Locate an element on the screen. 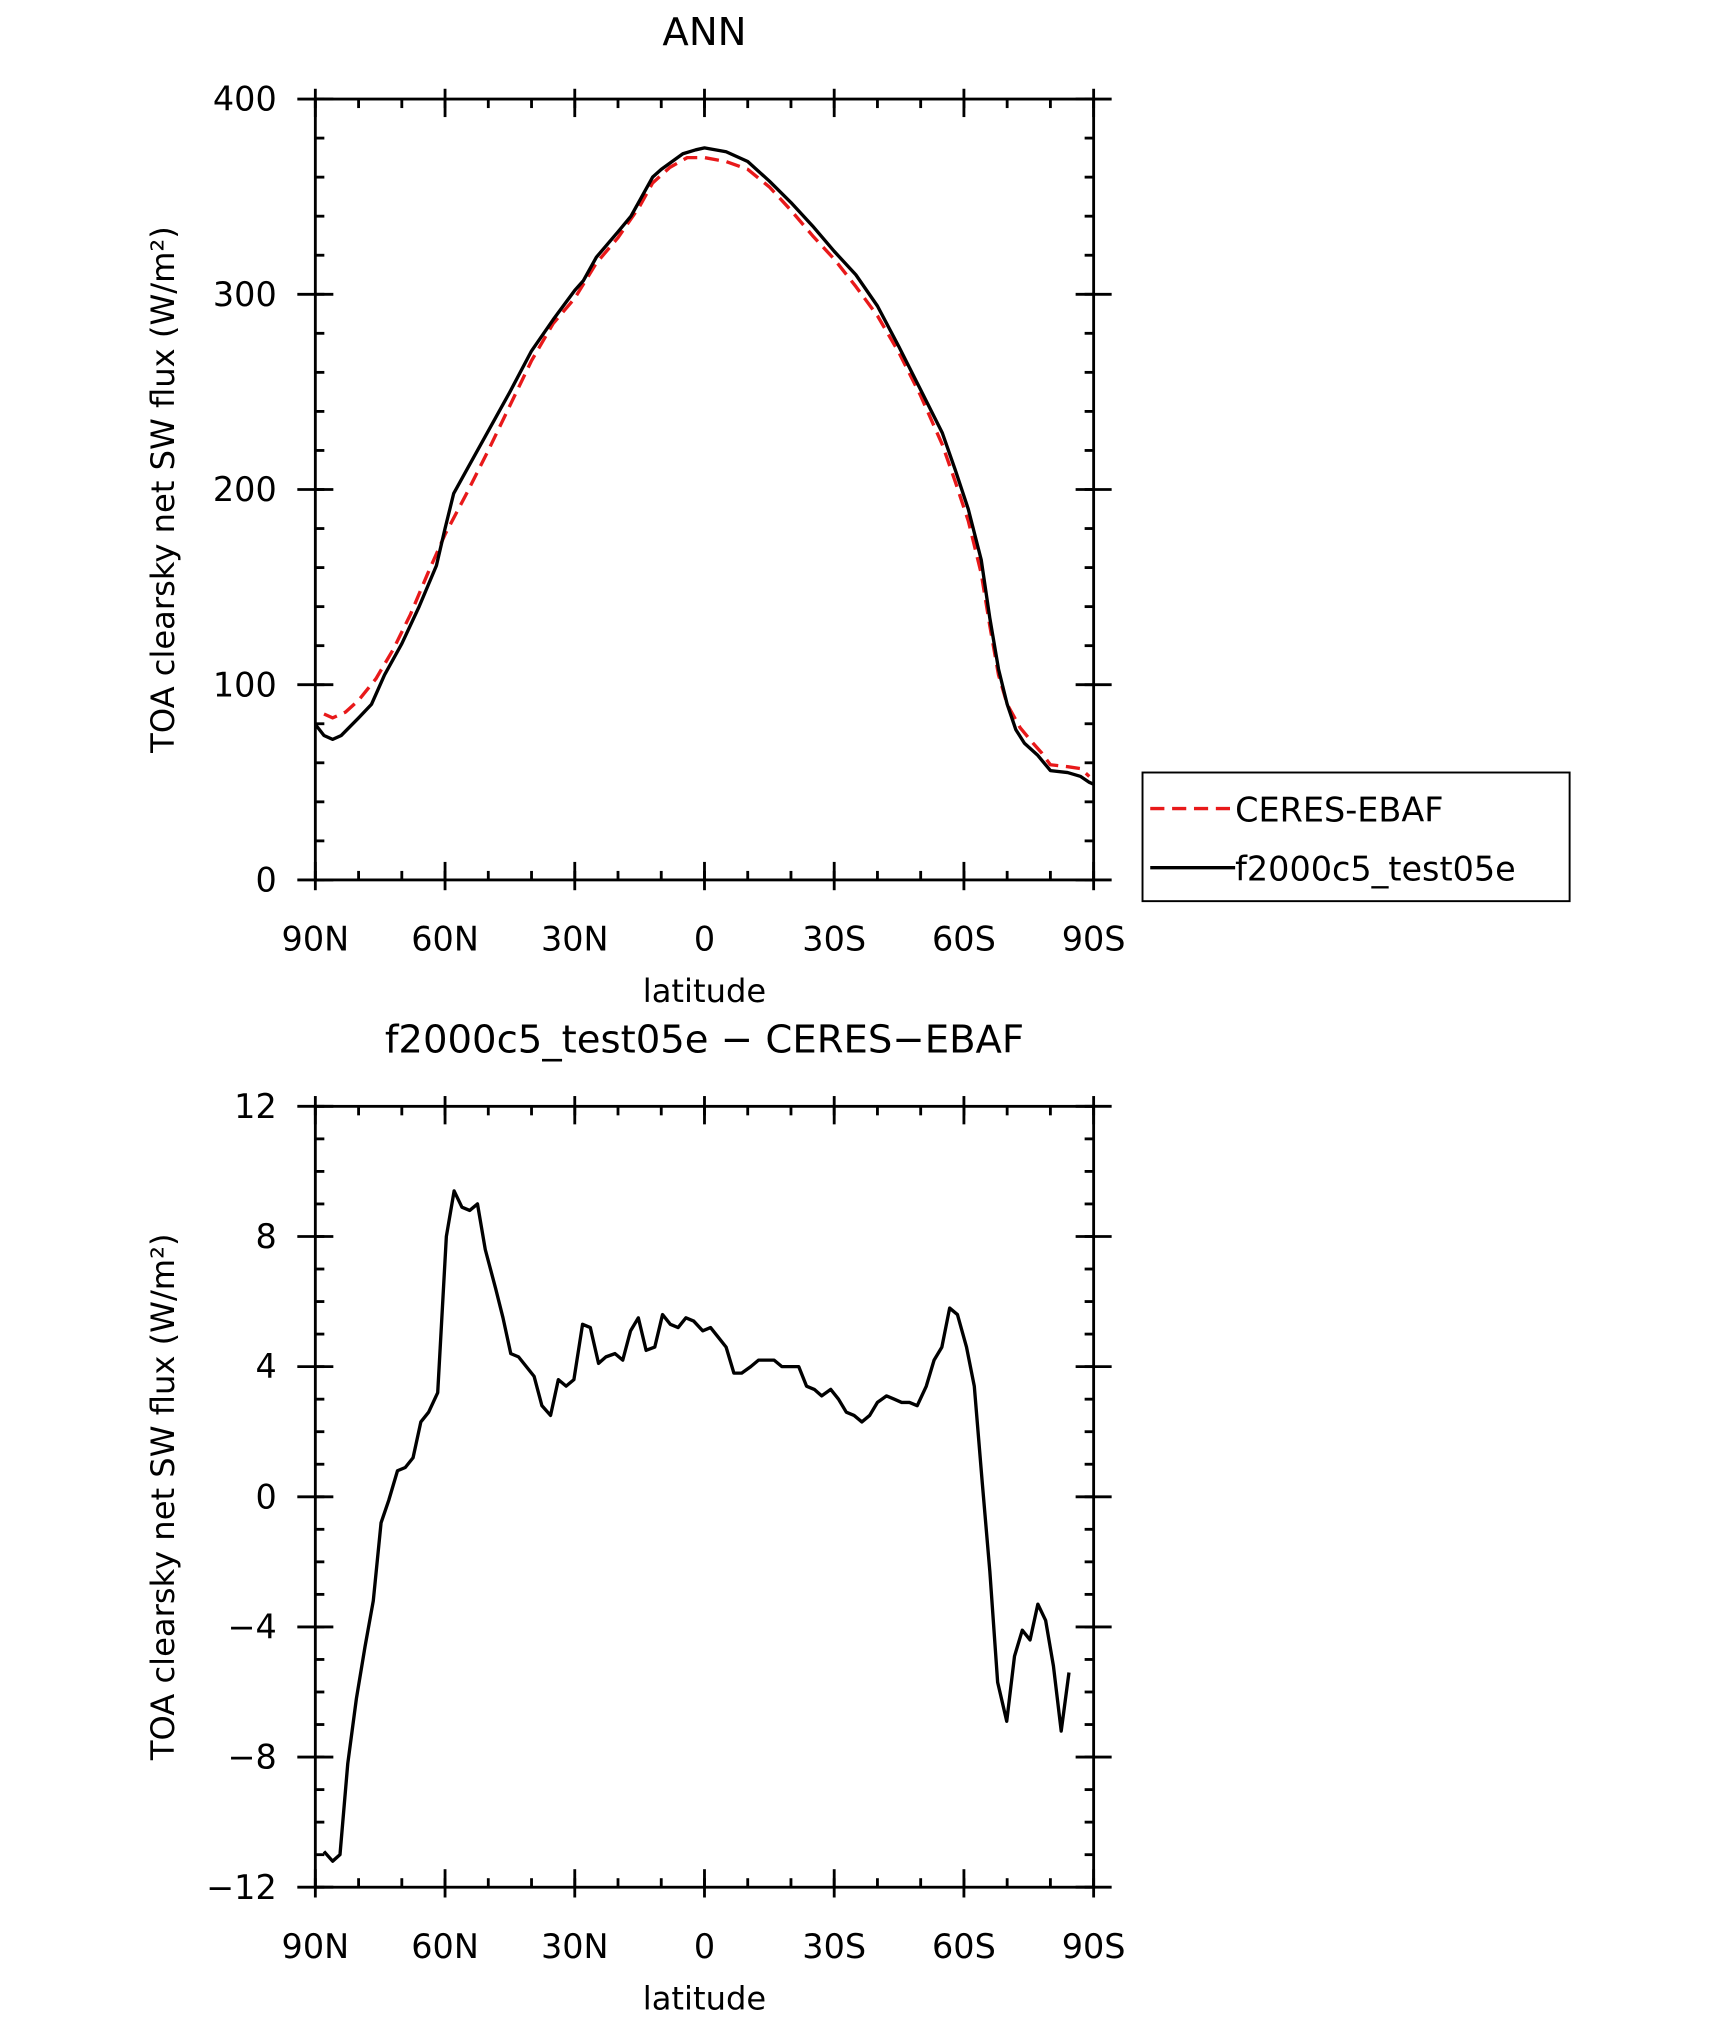 The height and width of the screenshot is (2021, 1710). y-tick-label: 12 is located at coordinates (255, 1106).